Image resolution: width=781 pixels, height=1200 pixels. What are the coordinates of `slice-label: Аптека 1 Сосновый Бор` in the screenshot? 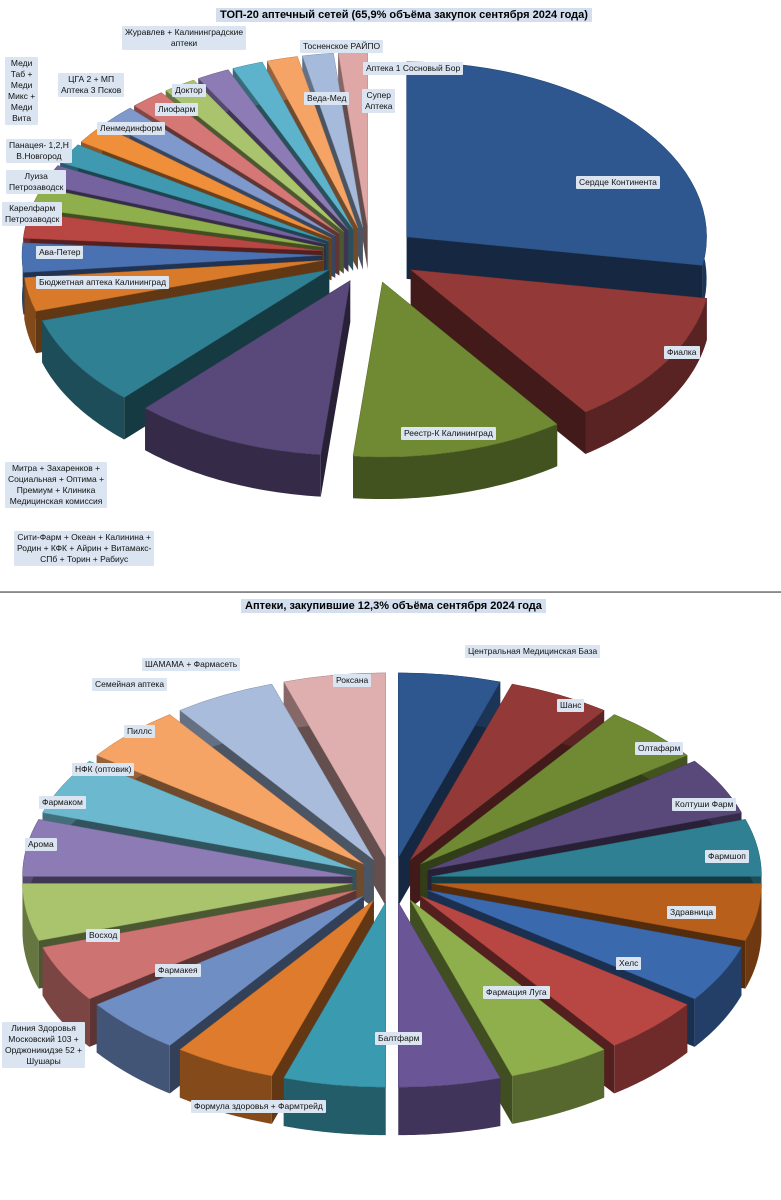 It's located at (413, 68).